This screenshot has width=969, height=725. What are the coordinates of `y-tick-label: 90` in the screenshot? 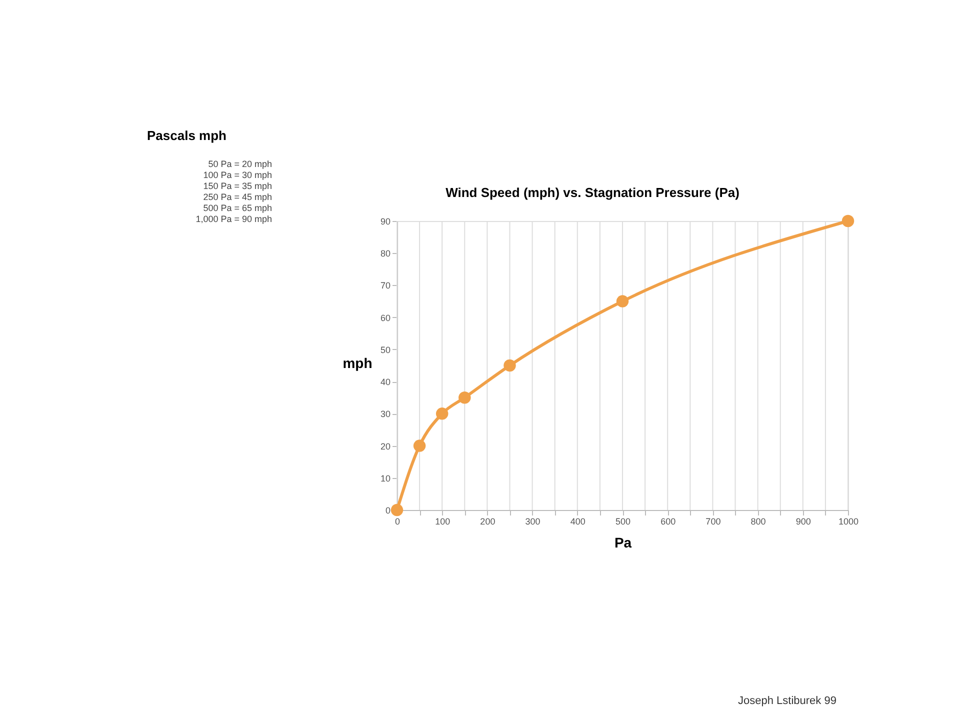 It's located at (385, 221).